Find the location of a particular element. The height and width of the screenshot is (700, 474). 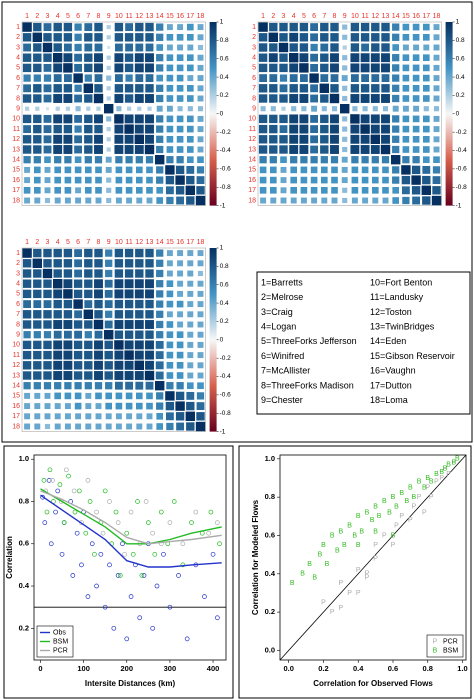

y-tick-label: 1.0 is located at coordinates (270, 458).